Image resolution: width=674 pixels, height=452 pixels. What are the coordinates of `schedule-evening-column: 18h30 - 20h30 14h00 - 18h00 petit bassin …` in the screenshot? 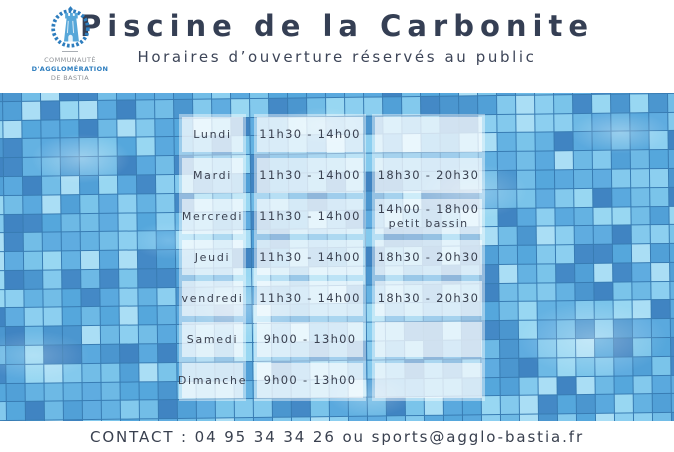 It's located at (428, 257).